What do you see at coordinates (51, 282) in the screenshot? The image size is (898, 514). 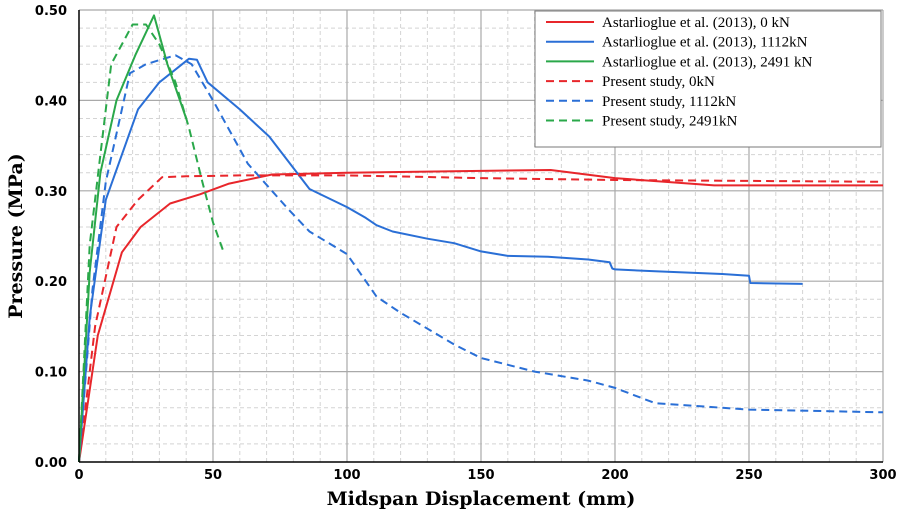 I see `y-tick-label: 0.20` at bounding box center [51, 282].